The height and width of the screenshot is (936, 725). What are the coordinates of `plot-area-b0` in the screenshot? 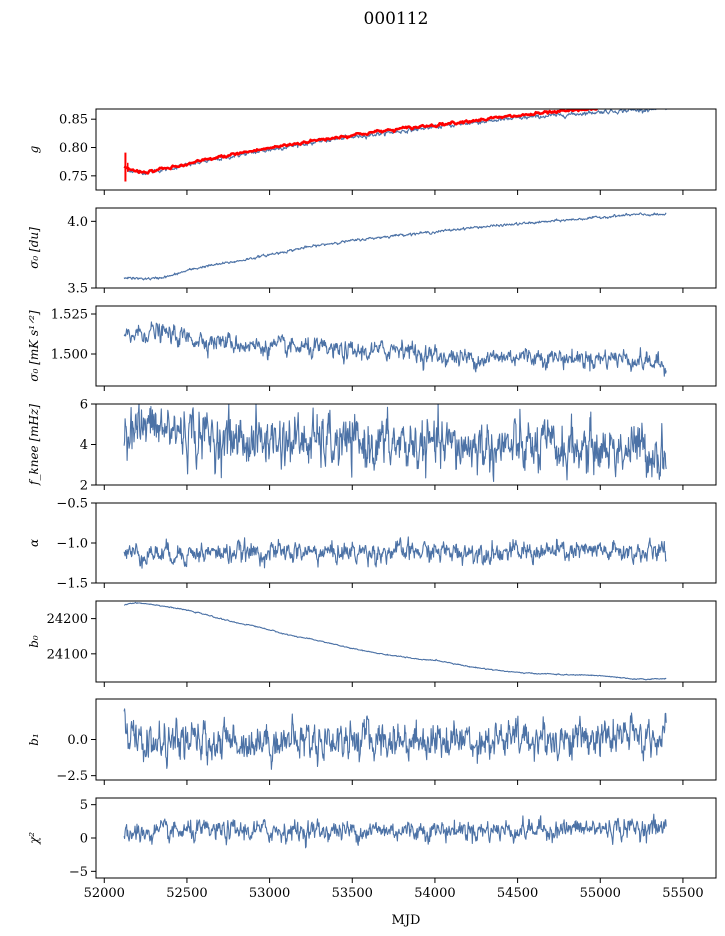 It's located at (395, 641).